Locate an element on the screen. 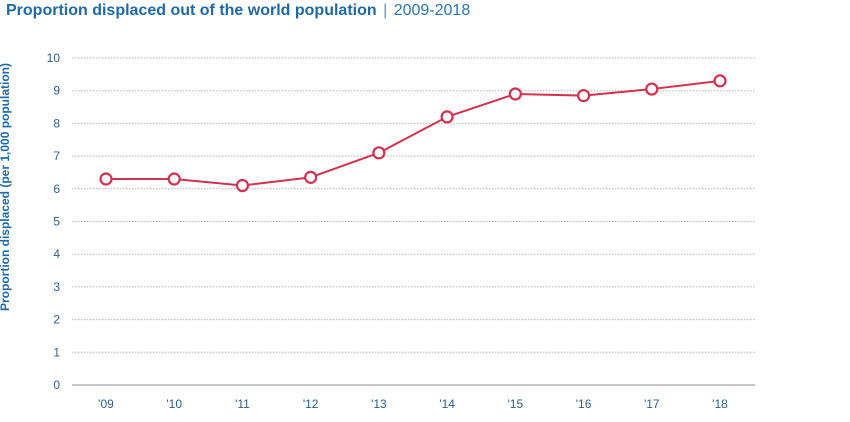 The height and width of the screenshot is (422, 850). x-tick-labels: '09 '10 '11 '12 '13 '14 '15 '16 '17 '18 is located at coordinates (413, 404).